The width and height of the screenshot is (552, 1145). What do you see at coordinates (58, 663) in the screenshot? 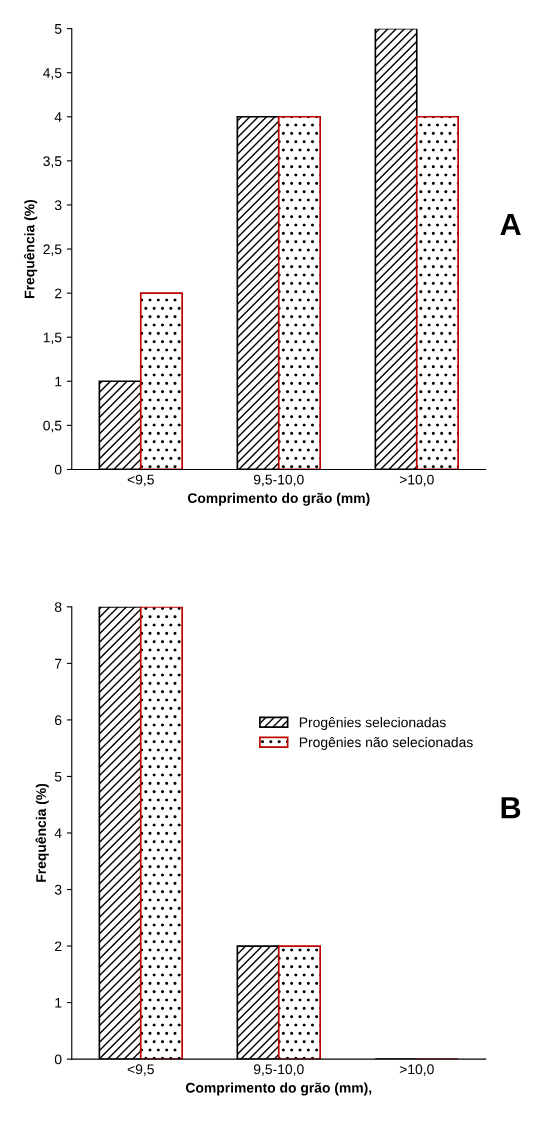
I see `y-tick-label: 7` at bounding box center [58, 663].